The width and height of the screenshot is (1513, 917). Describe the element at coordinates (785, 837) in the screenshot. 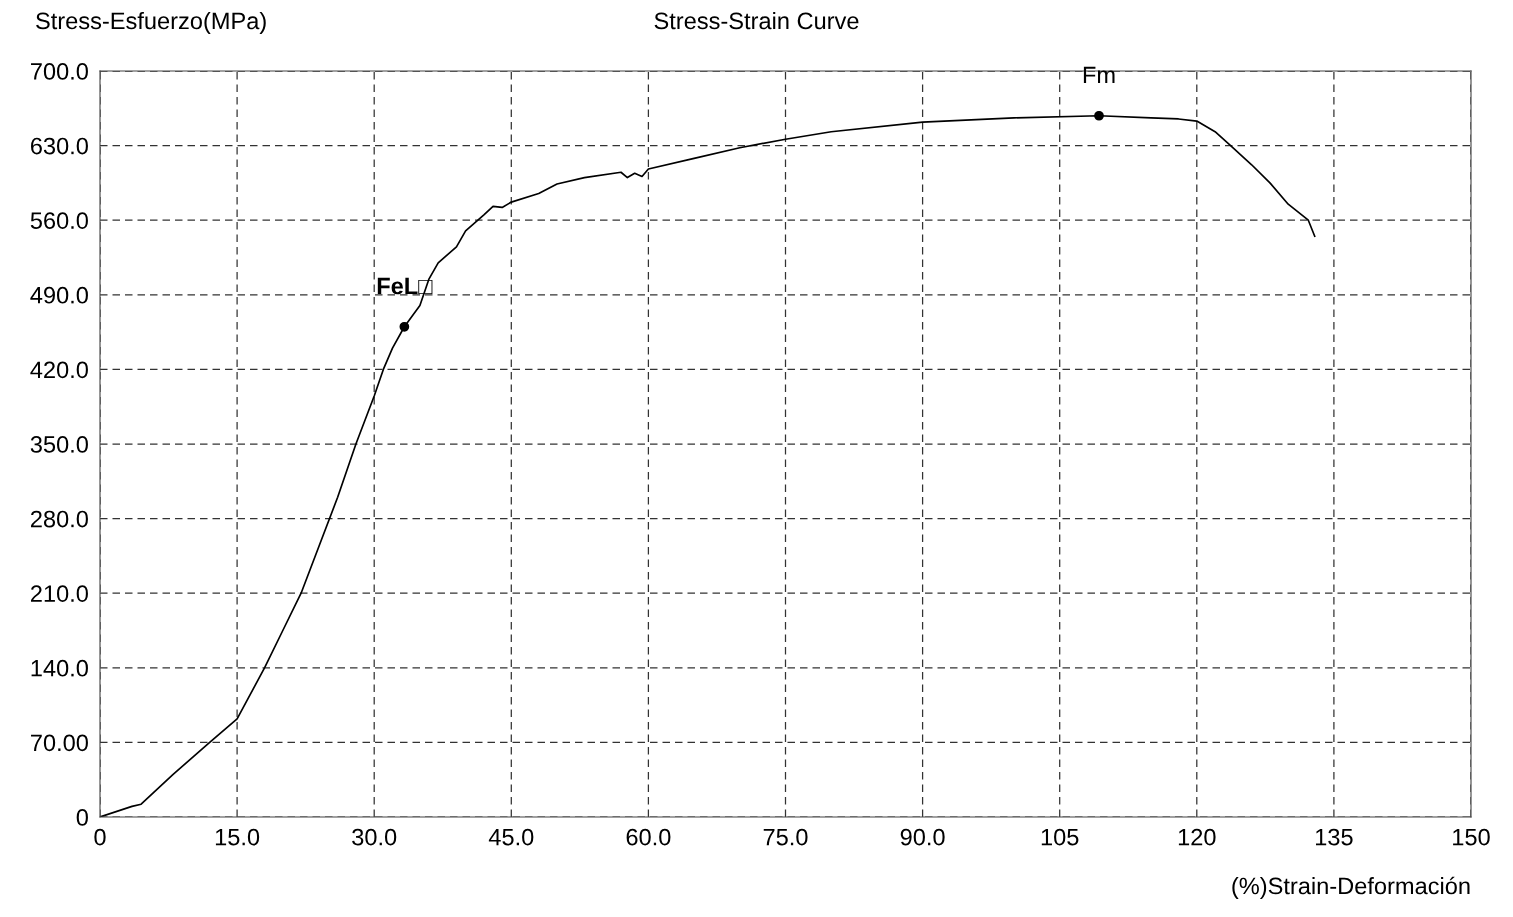

I see `x-tick-label: 75.0` at that location.